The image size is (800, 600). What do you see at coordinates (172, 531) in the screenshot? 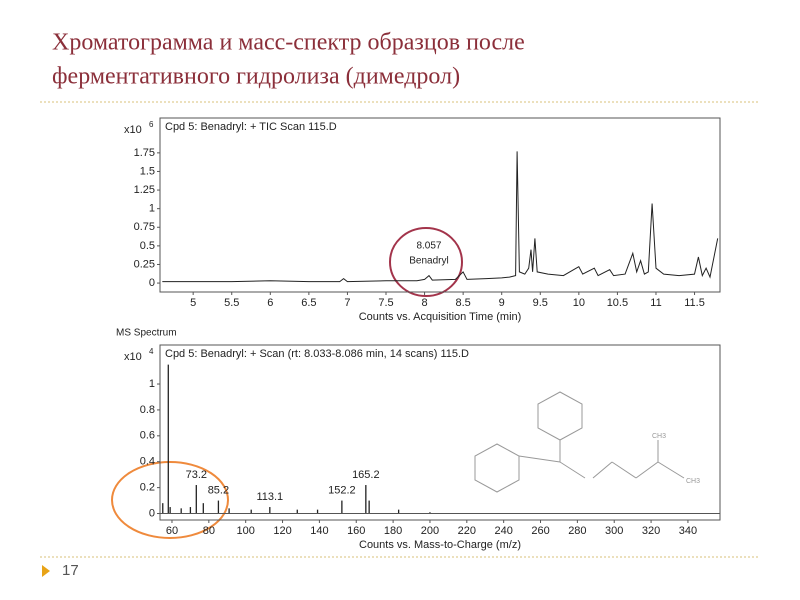
I see `x-tick-label: 60` at bounding box center [172, 531].